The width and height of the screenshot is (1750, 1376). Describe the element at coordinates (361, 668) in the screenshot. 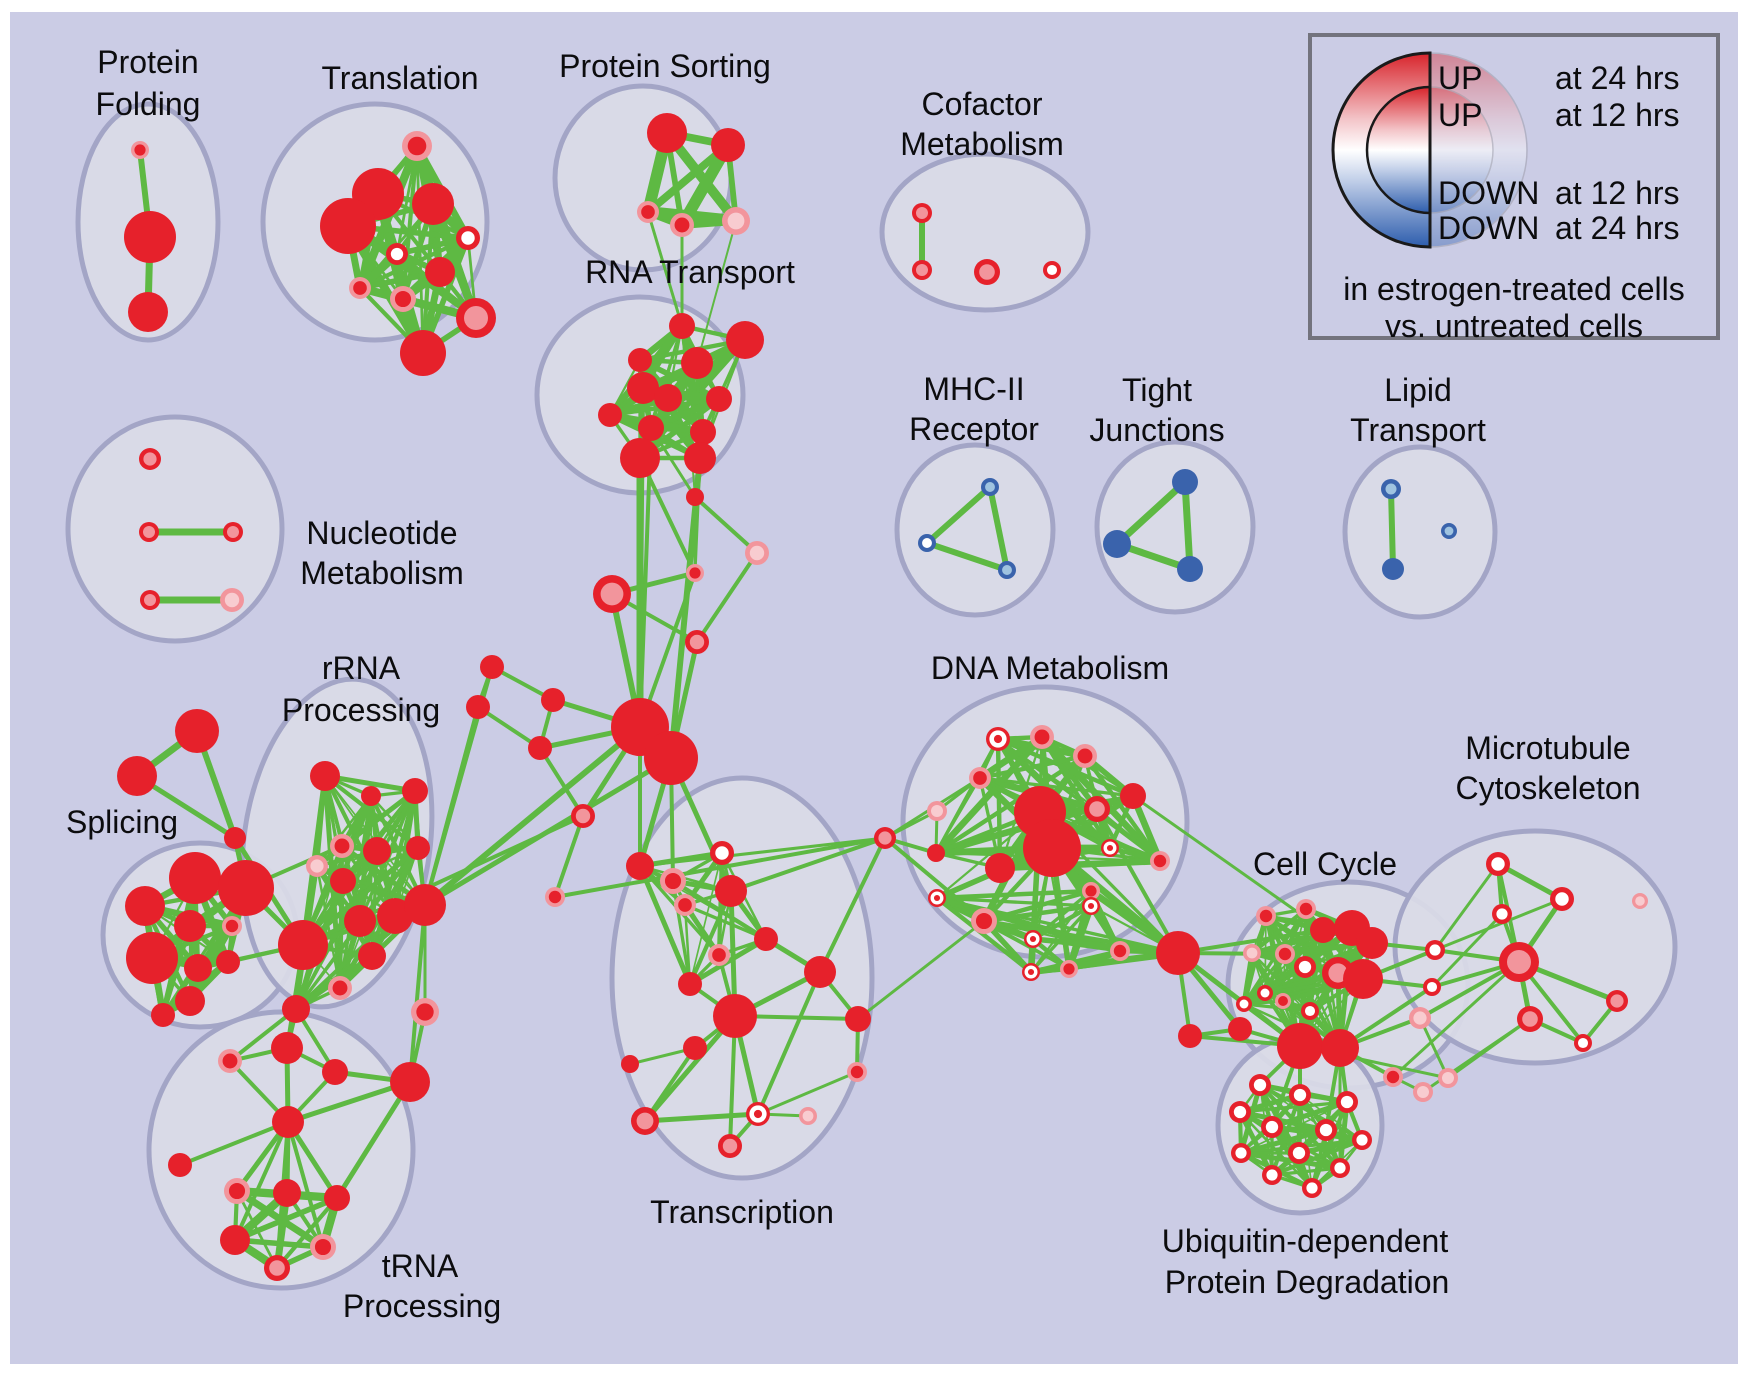

I see `cluster-label-rrna-processing: rRNA` at that location.